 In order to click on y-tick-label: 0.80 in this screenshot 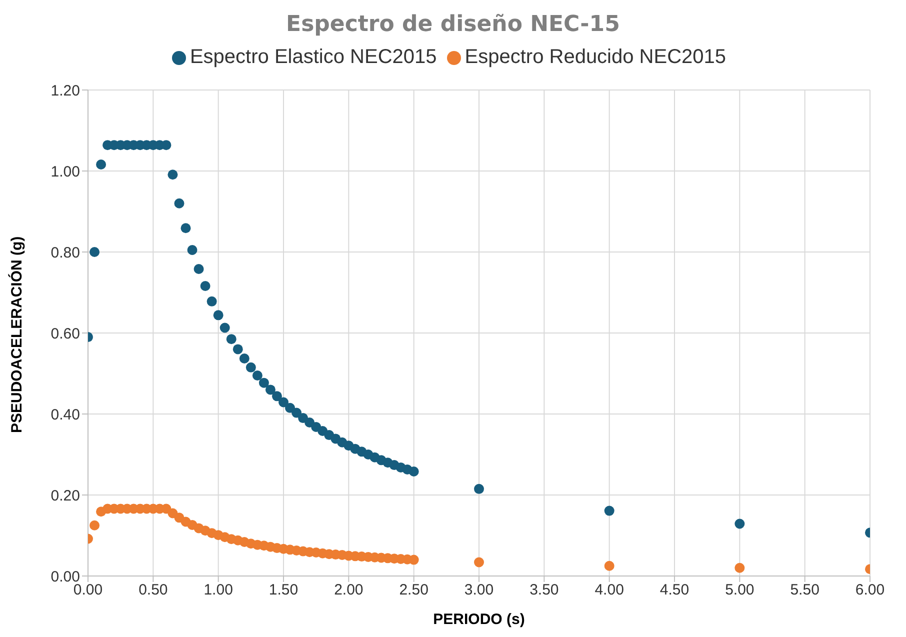, I will do `click(65, 253)`.